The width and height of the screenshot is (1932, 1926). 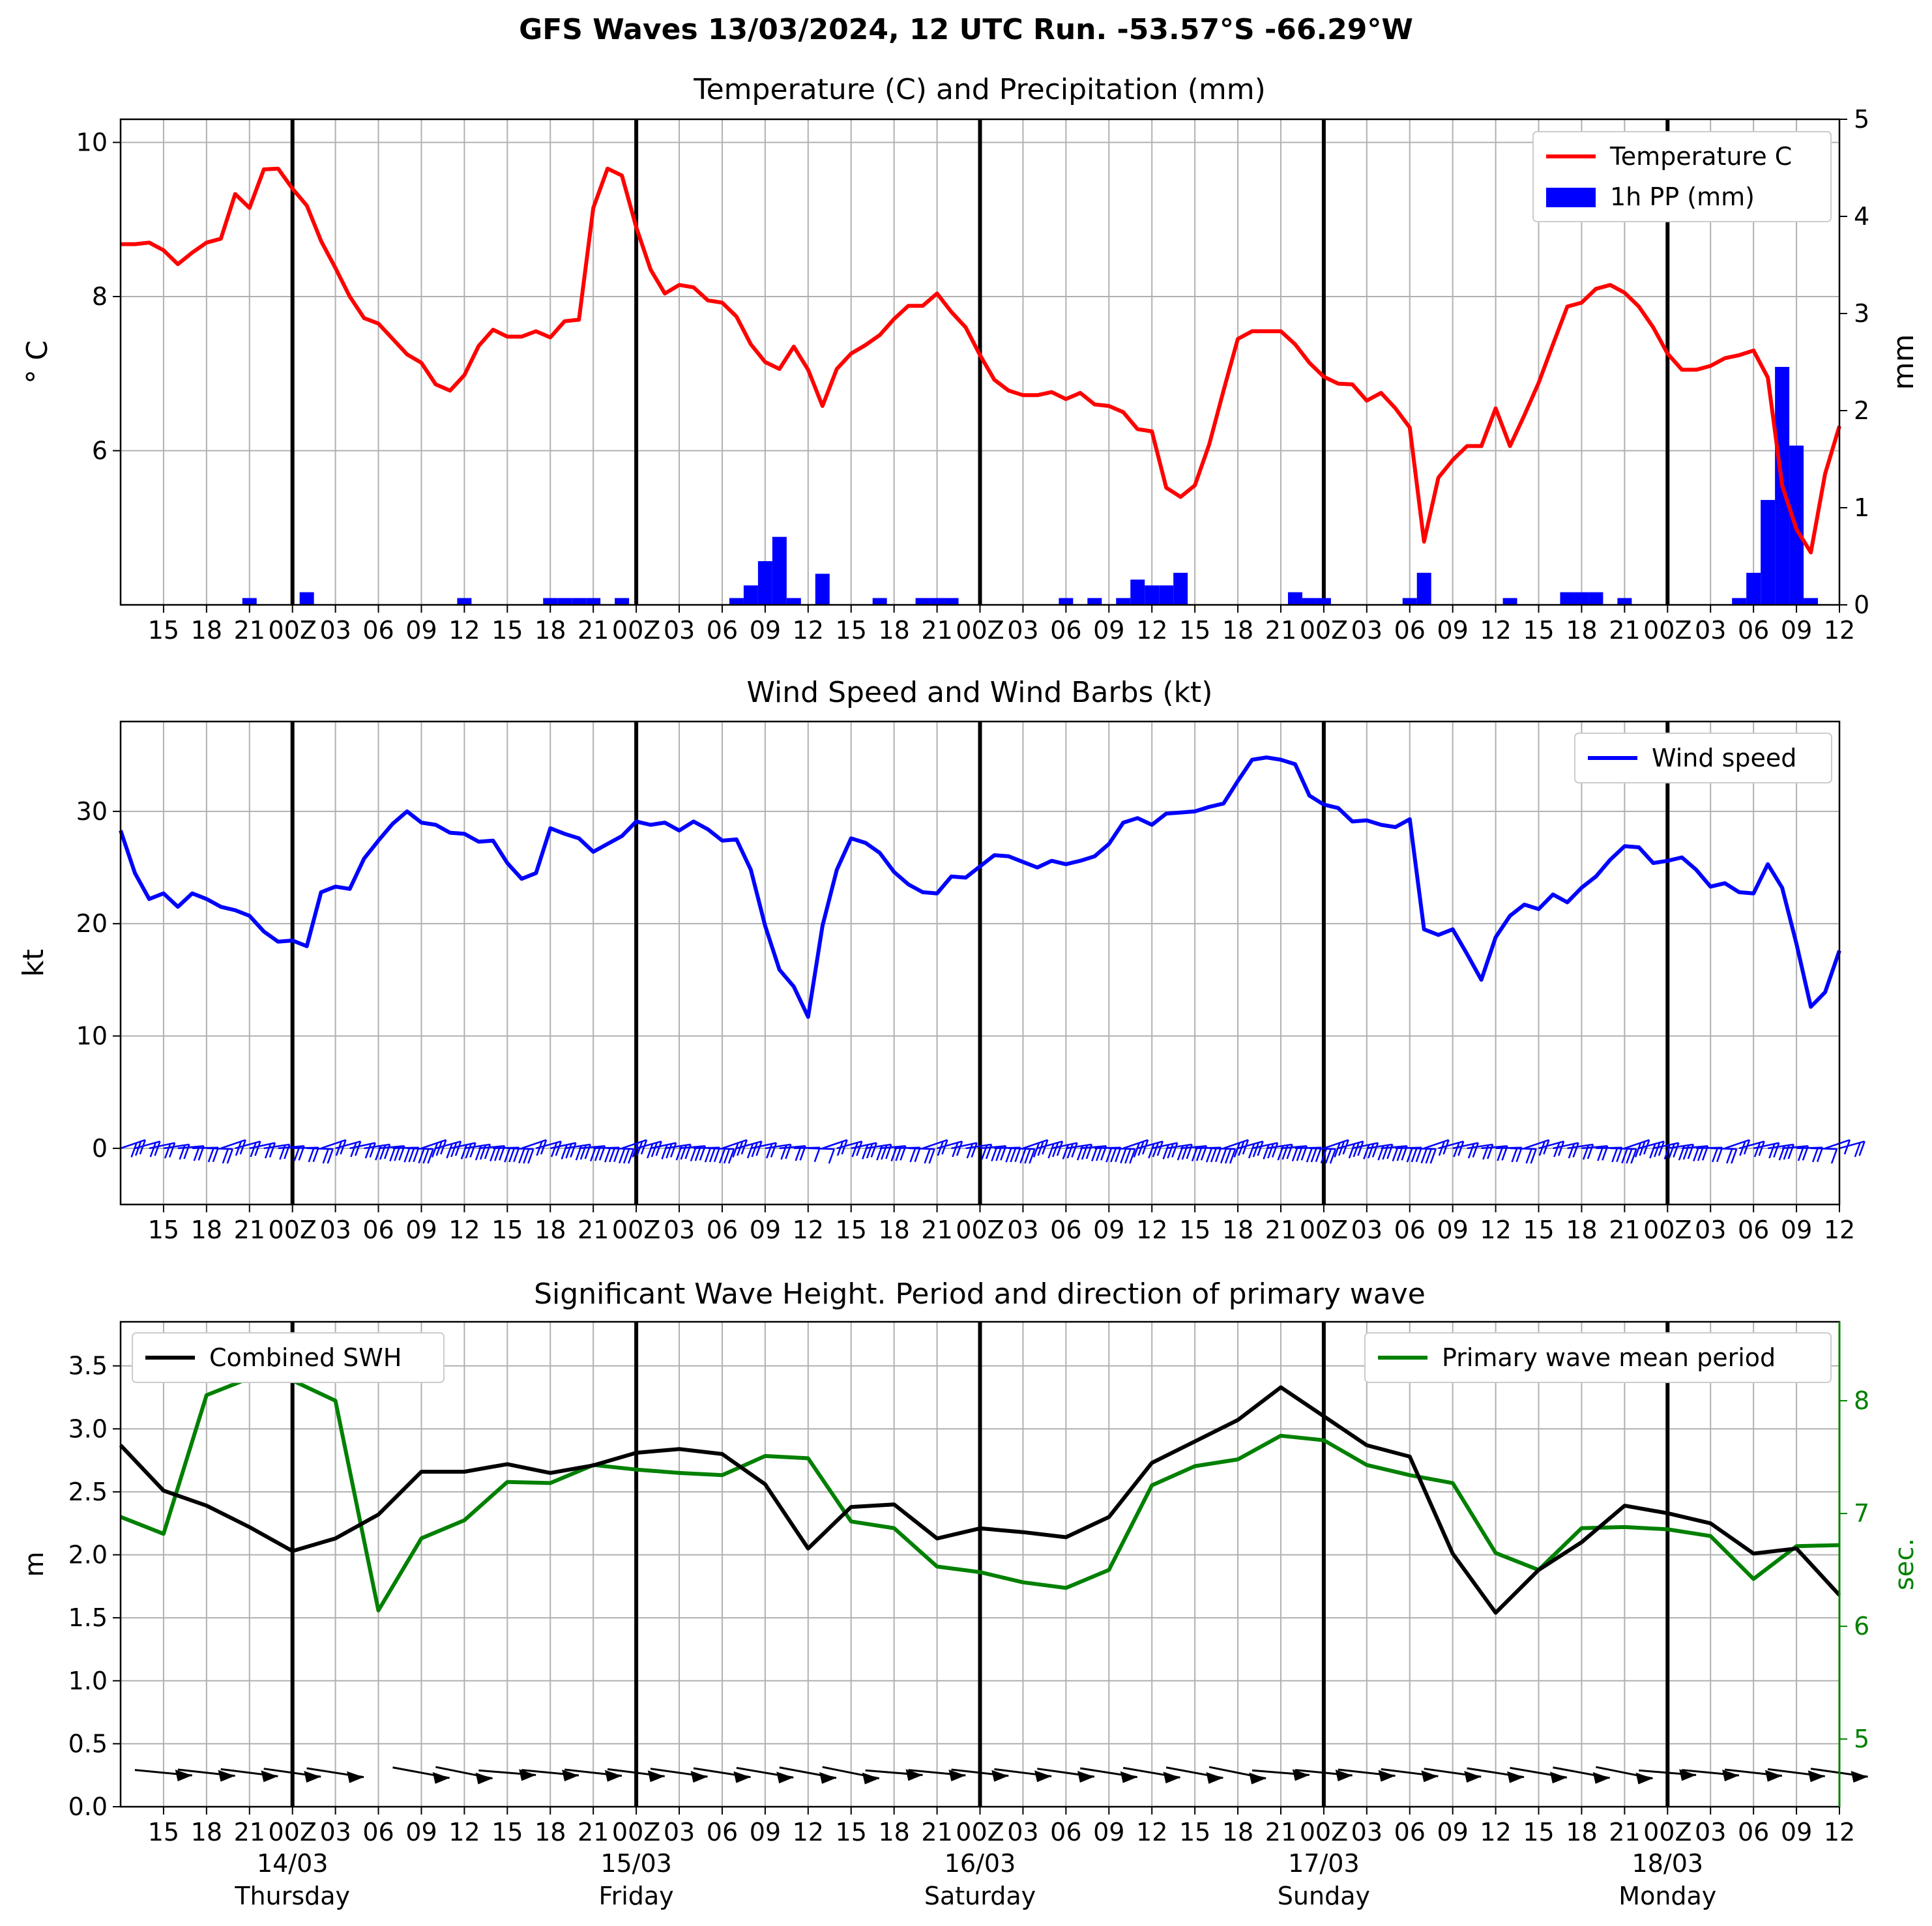 What do you see at coordinates (35, 1564) in the screenshot?
I see `y-axis-label: m` at bounding box center [35, 1564].